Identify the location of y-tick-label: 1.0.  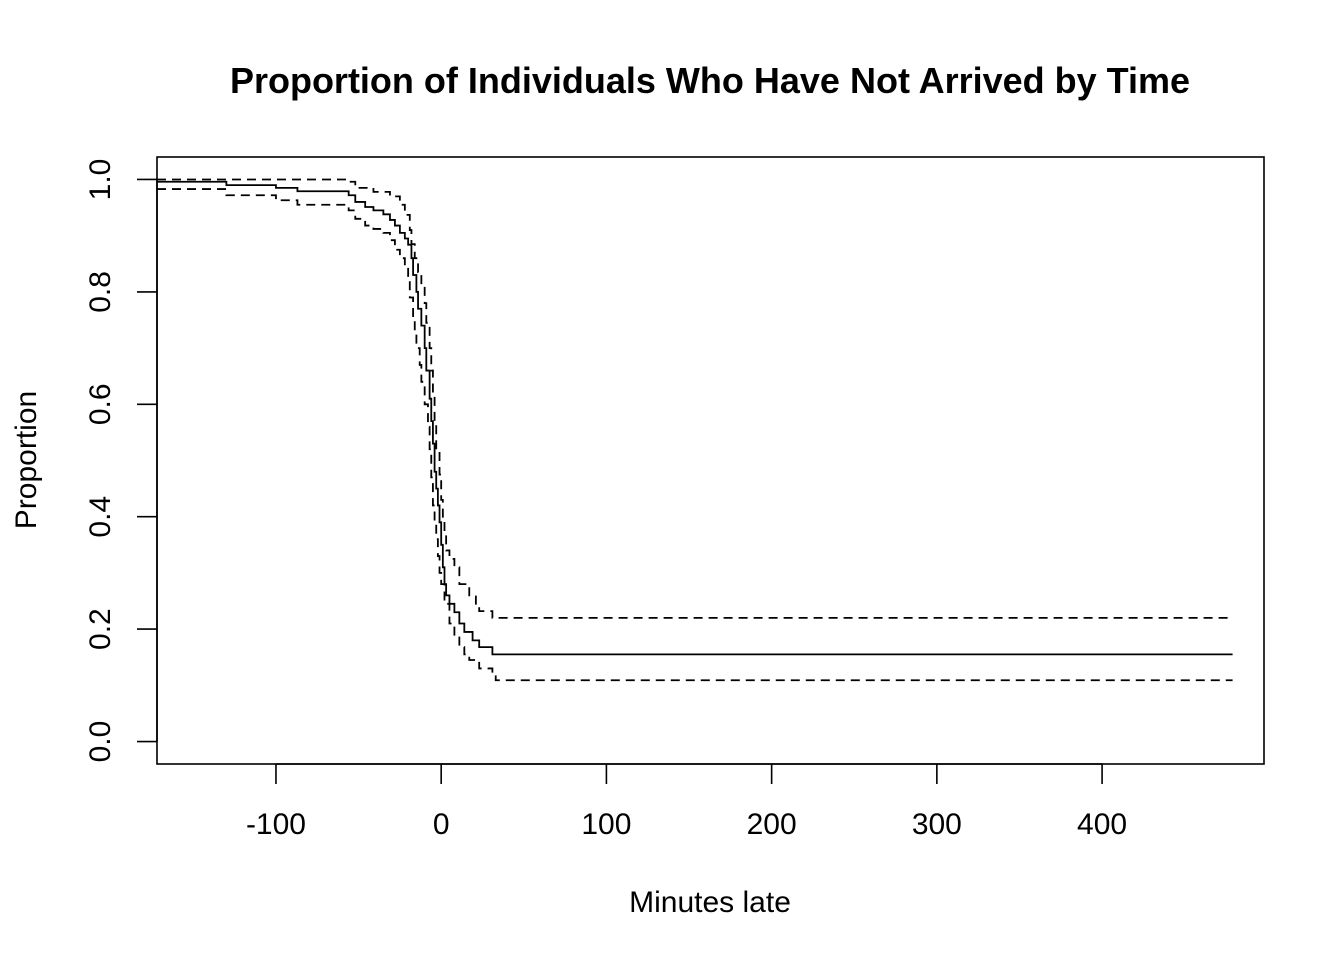
(100, 180).